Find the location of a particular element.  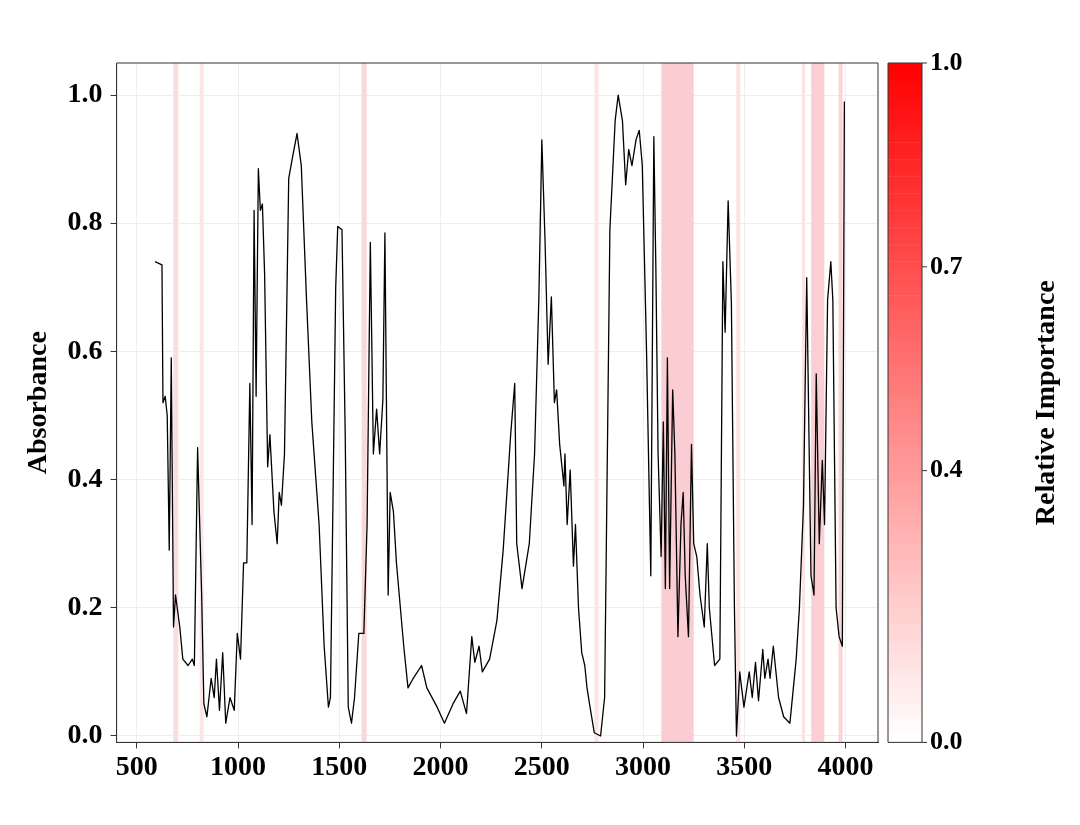

y-tick-label: 0.8 is located at coordinates (85, 221).